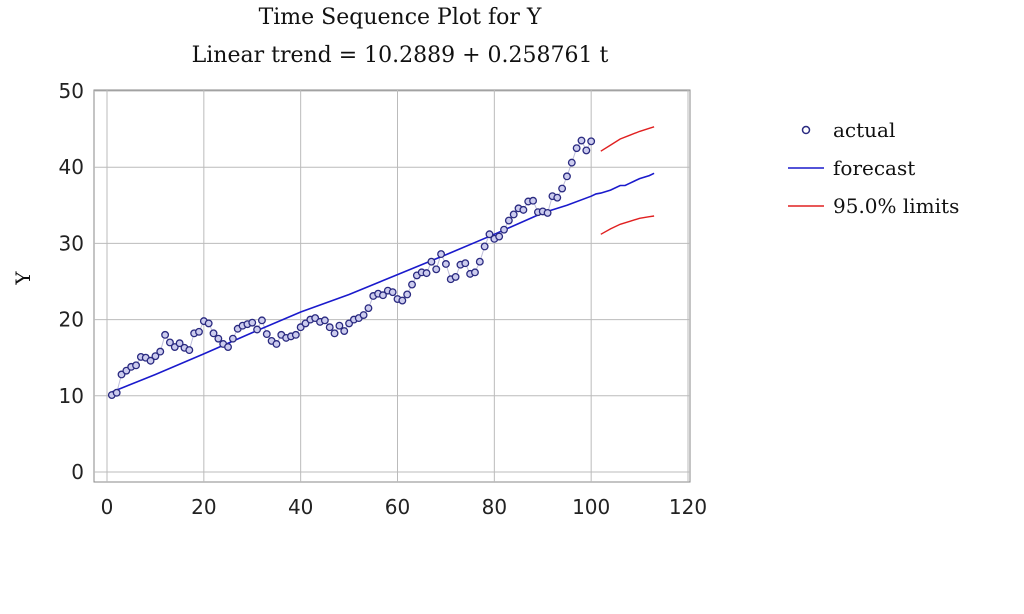 This screenshot has height=614, width=1024. What do you see at coordinates (688, 507) in the screenshot?
I see `x-tick-label: 120` at bounding box center [688, 507].